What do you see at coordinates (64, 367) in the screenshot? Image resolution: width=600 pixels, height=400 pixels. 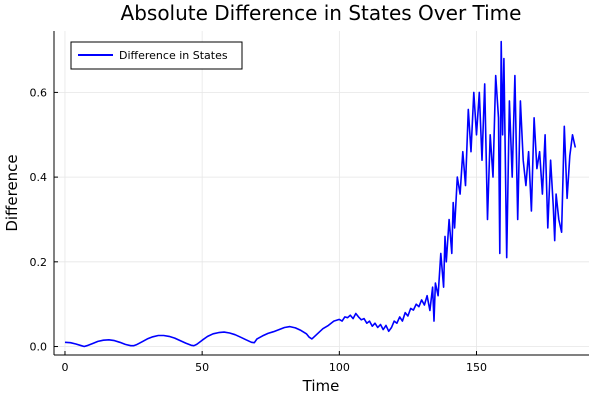 I see `x-tick-label: 0` at bounding box center [64, 367].